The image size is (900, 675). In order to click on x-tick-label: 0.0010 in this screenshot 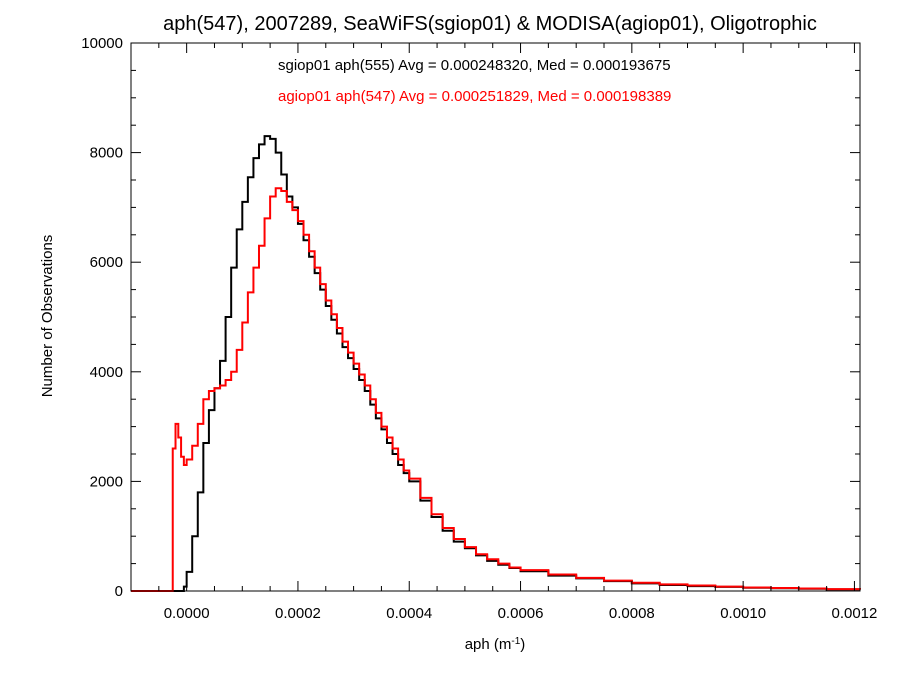, I will do `click(743, 613)`.